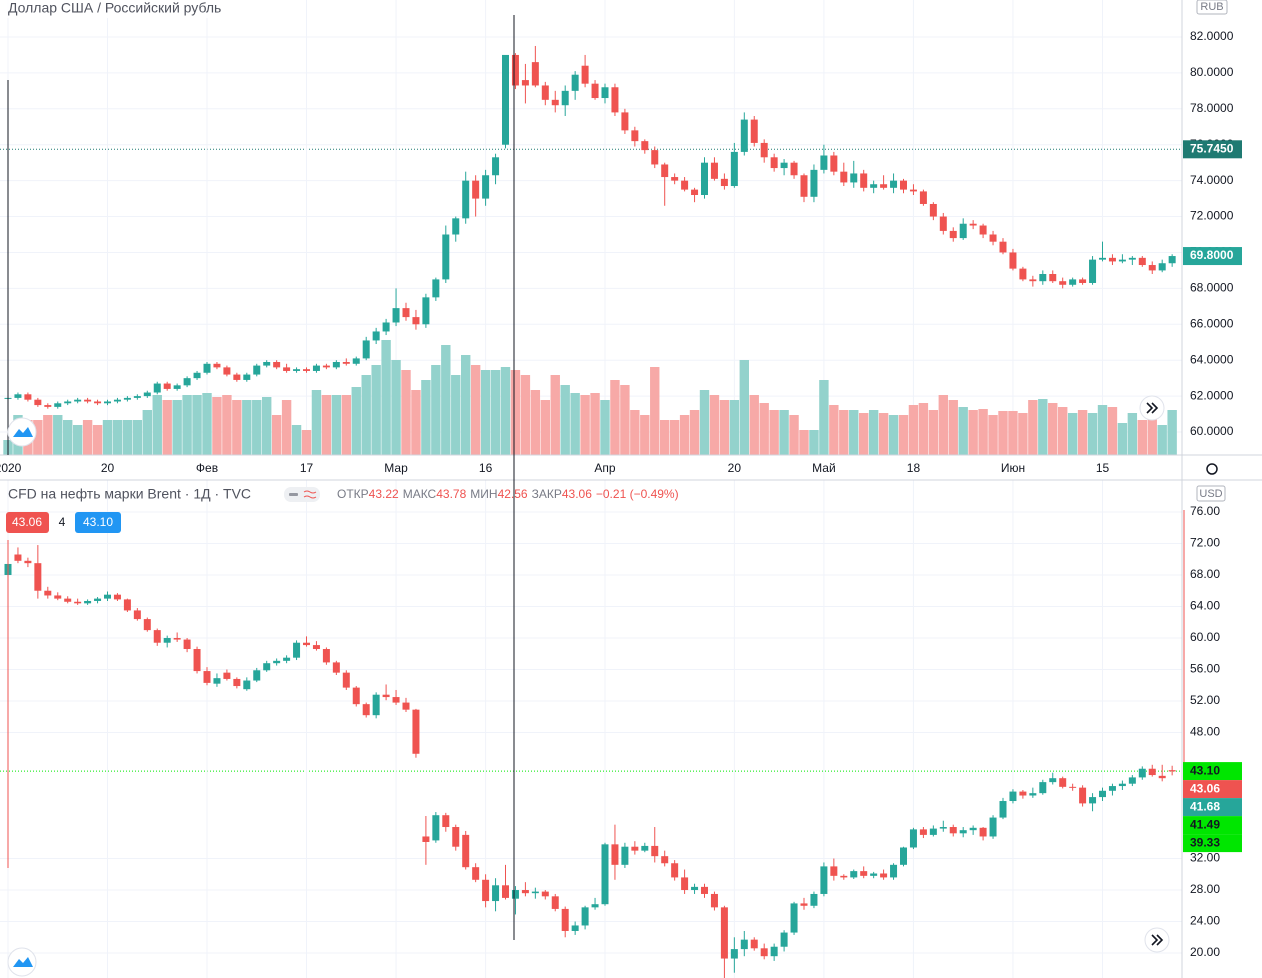 Image resolution: width=1262 pixels, height=978 pixels. I want to click on y-tick-label: 32.00, so click(1205, 858).